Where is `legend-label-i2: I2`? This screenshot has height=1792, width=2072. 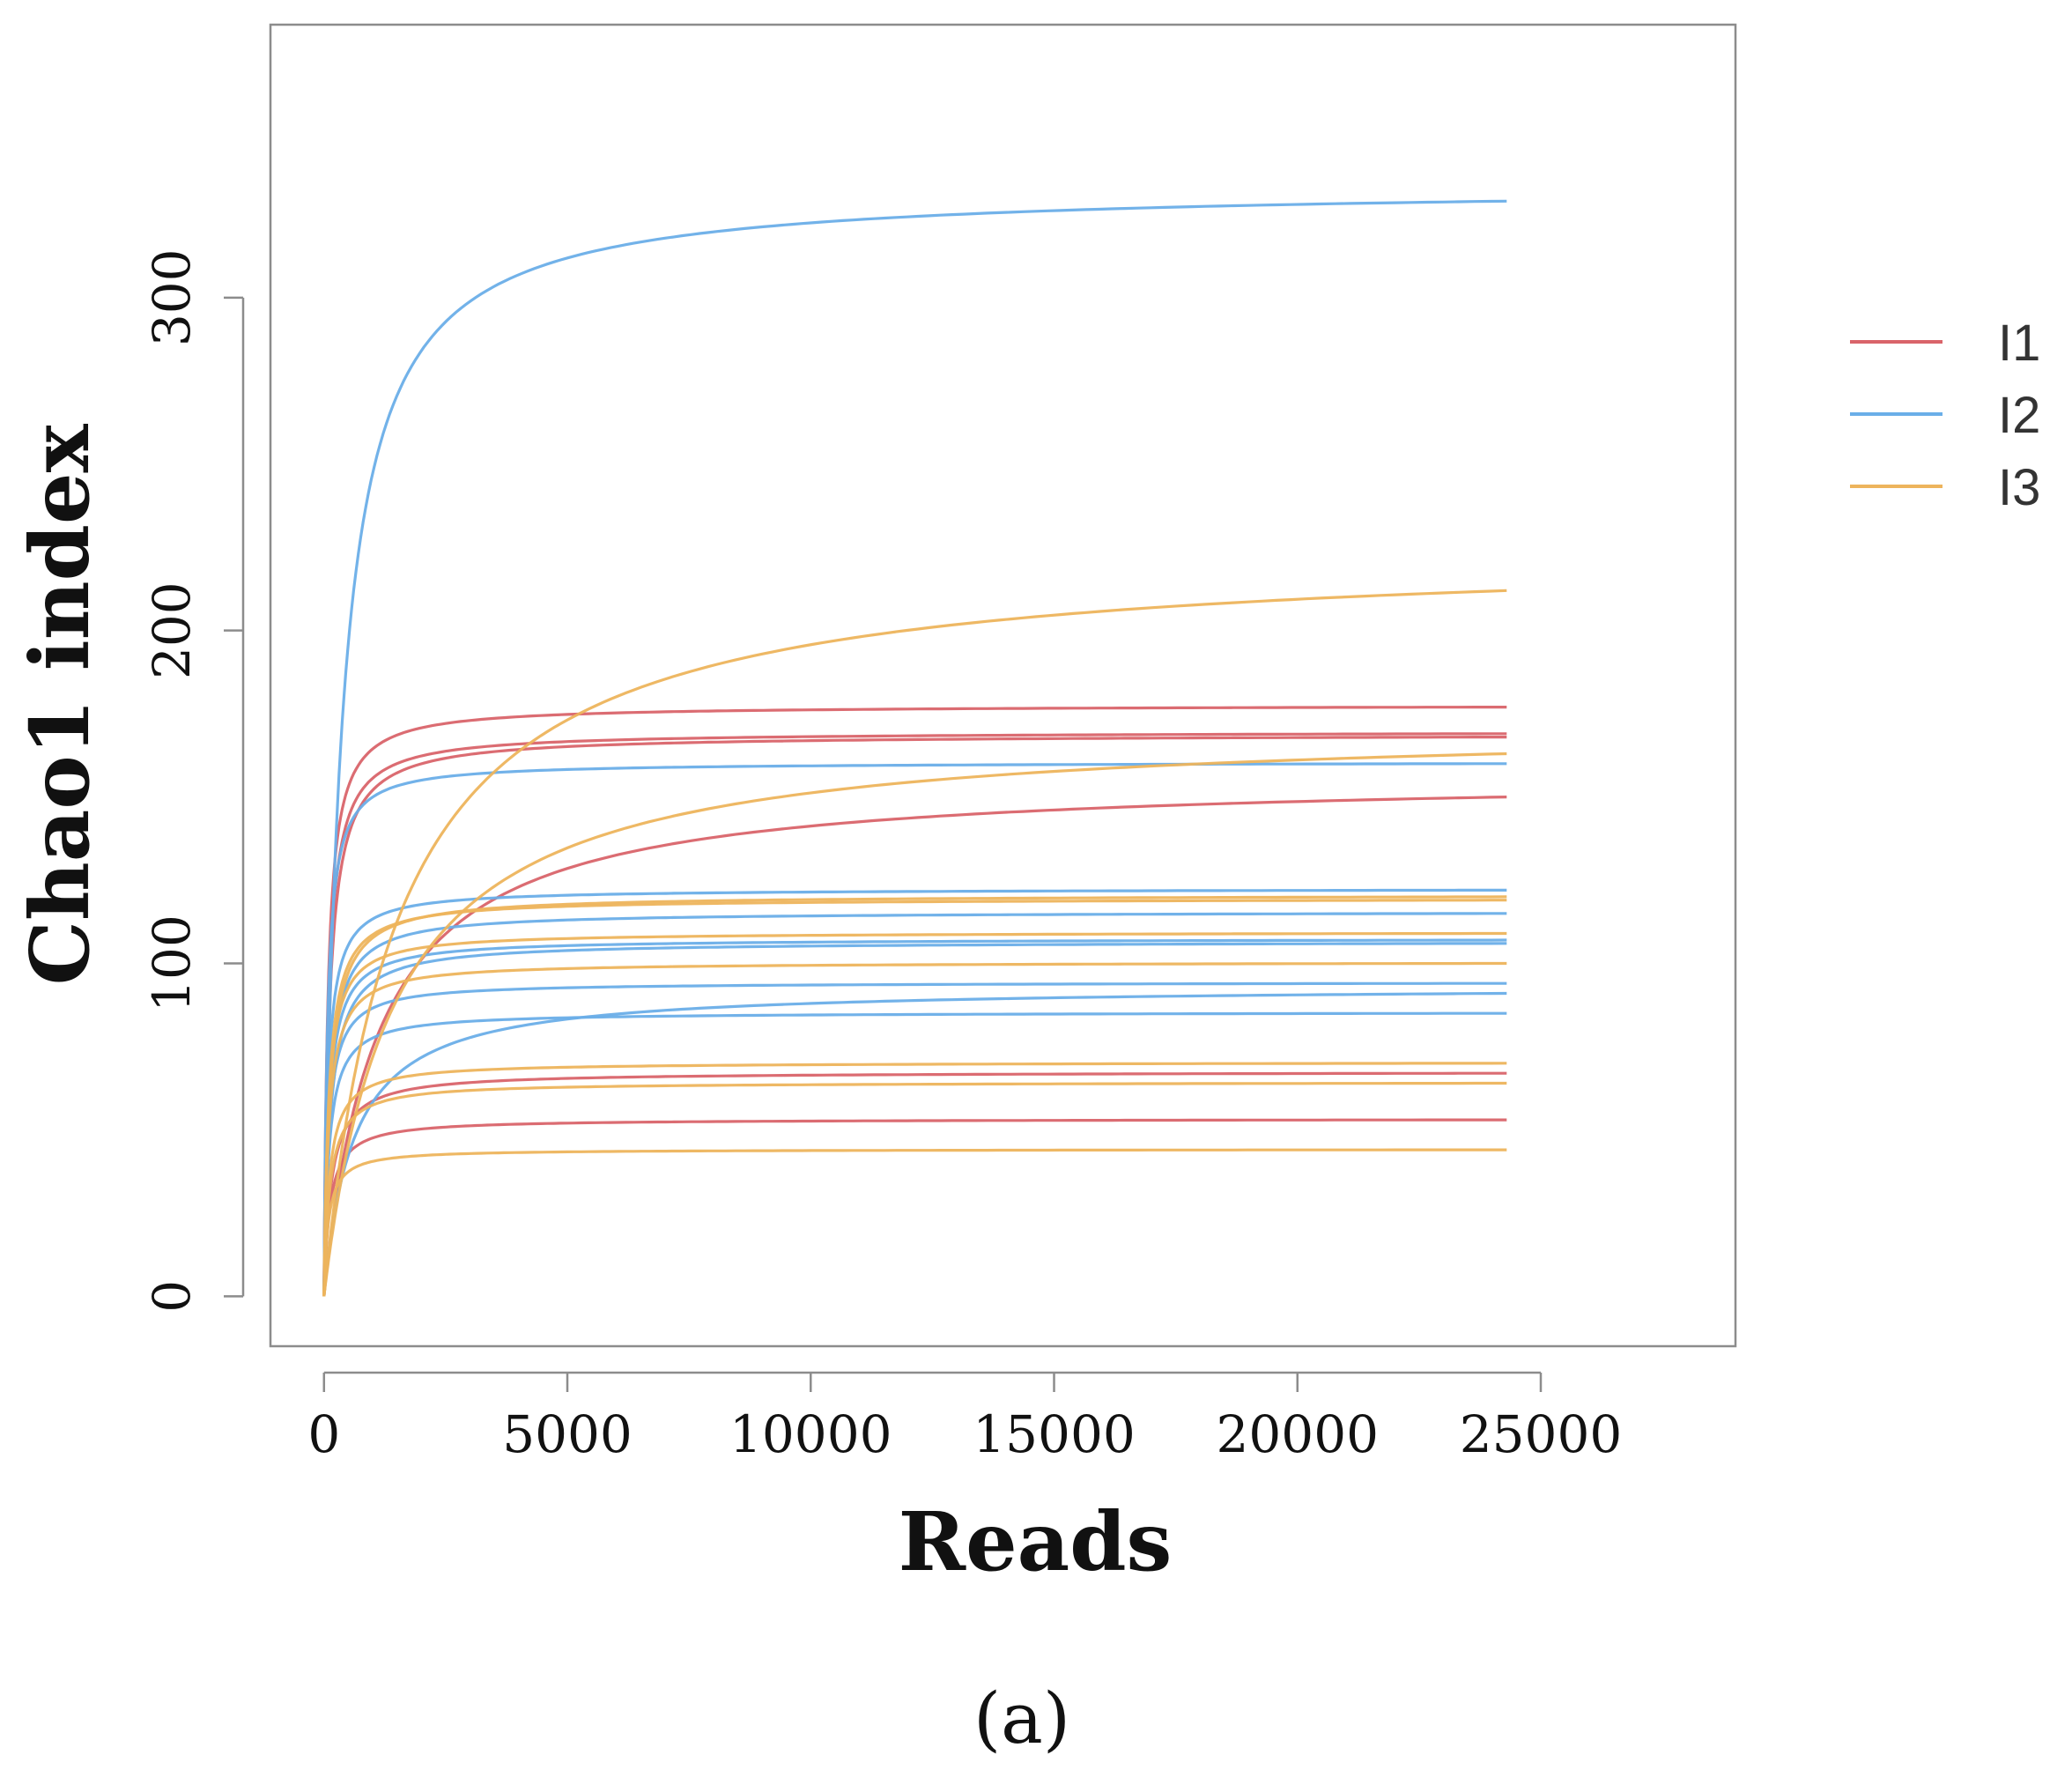 legend-label-i2: I2 is located at coordinates (2019, 415).